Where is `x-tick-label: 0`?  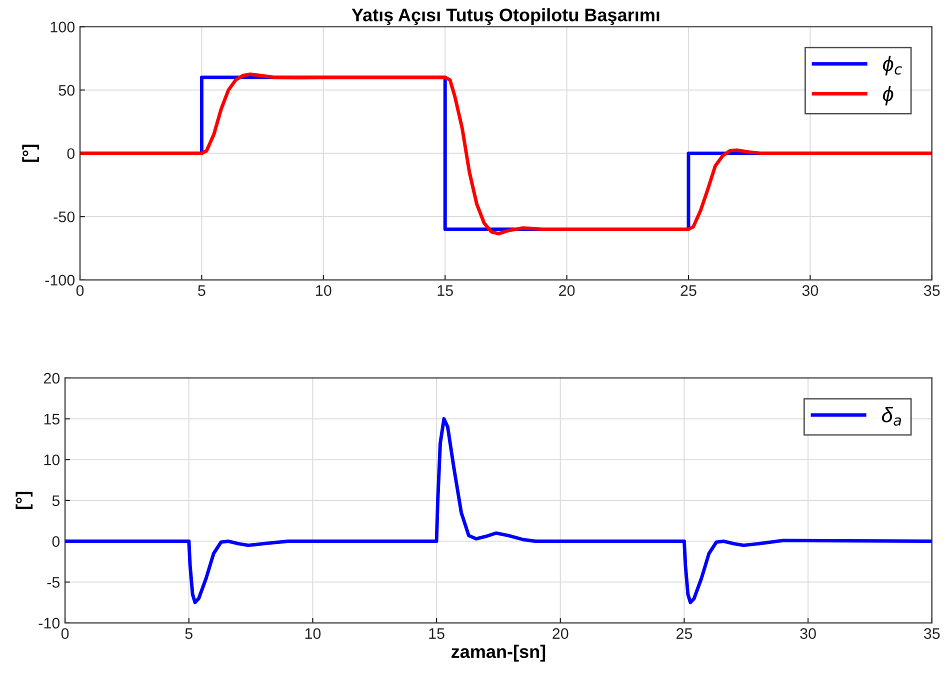
x-tick-label: 0 is located at coordinates (80, 290).